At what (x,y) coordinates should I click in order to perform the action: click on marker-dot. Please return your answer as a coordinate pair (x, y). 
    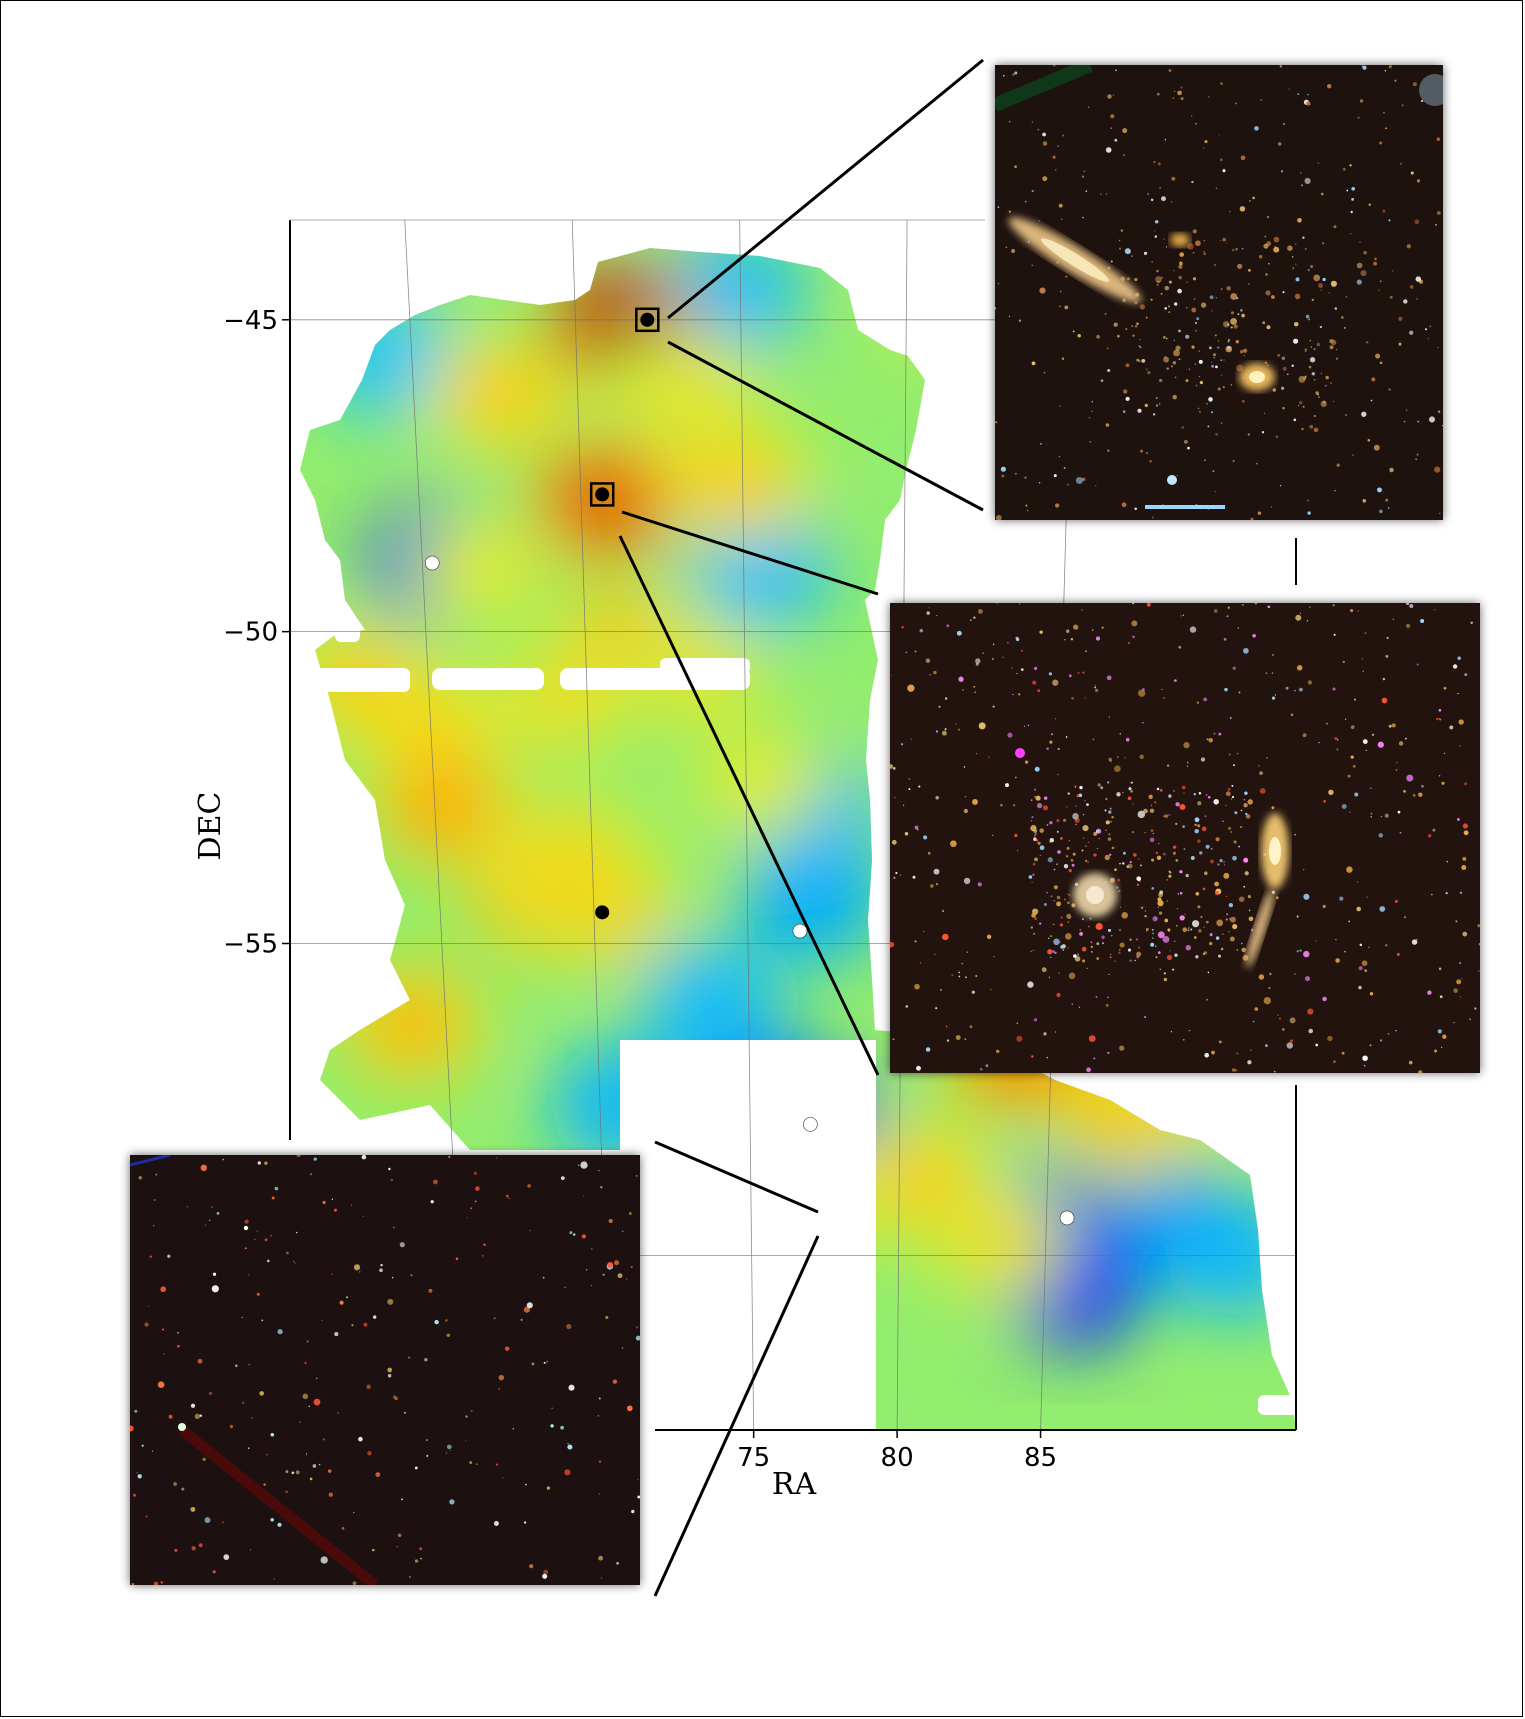
    Looking at the image, I should click on (1067, 1218).